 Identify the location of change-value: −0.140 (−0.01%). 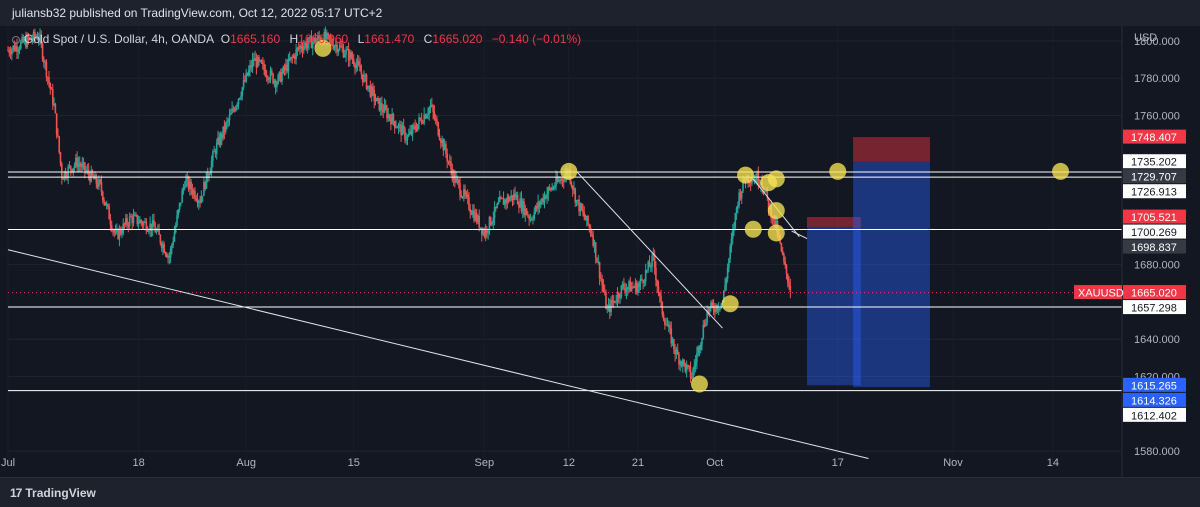
(536, 39).